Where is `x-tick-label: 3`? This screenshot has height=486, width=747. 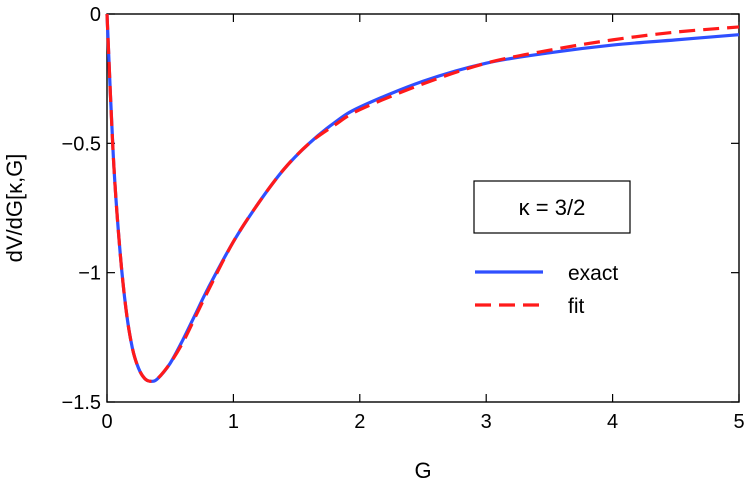 x-tick-label: 3 is located at coordinates (486, 422).